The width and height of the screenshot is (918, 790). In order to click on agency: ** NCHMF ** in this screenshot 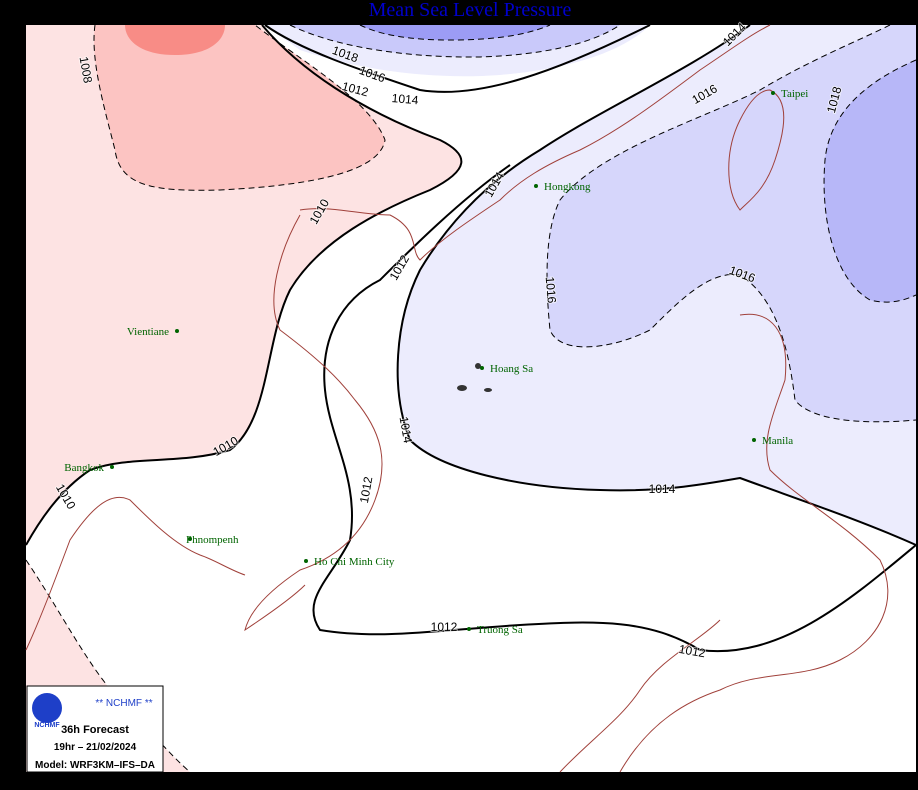, I will do `click(123, 703)`.